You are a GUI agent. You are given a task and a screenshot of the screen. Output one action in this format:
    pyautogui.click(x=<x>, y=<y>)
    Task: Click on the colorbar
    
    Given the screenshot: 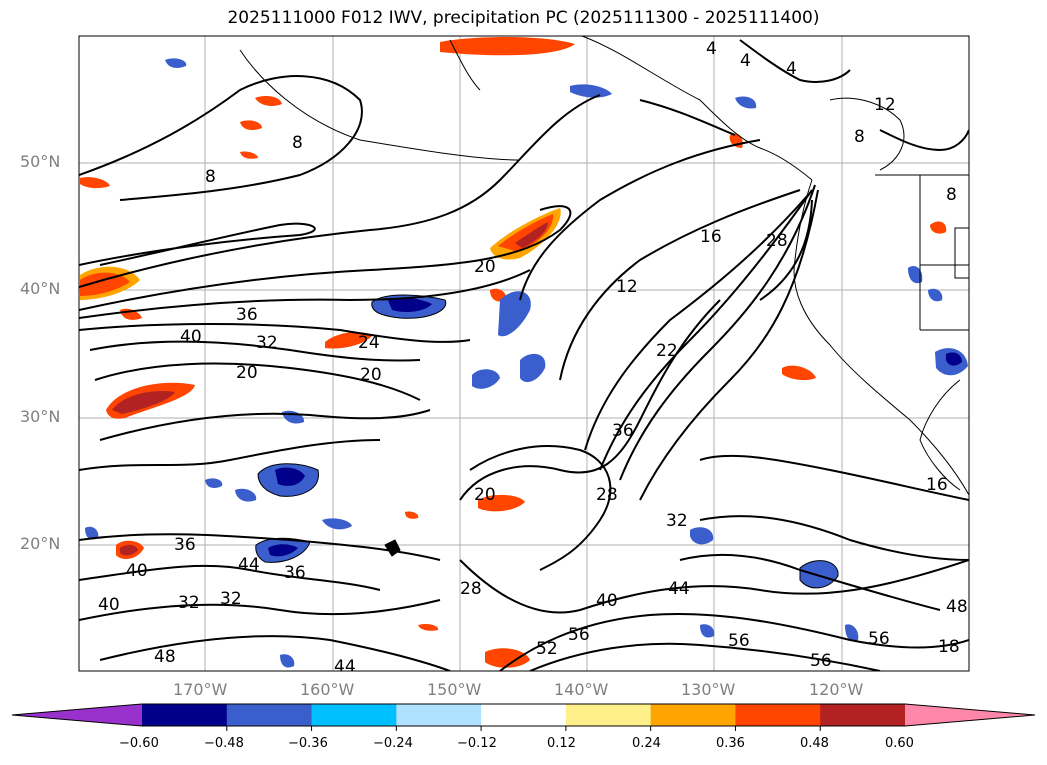 What is the action you would take?
    pyautogui.click(x=523, y=717)
    